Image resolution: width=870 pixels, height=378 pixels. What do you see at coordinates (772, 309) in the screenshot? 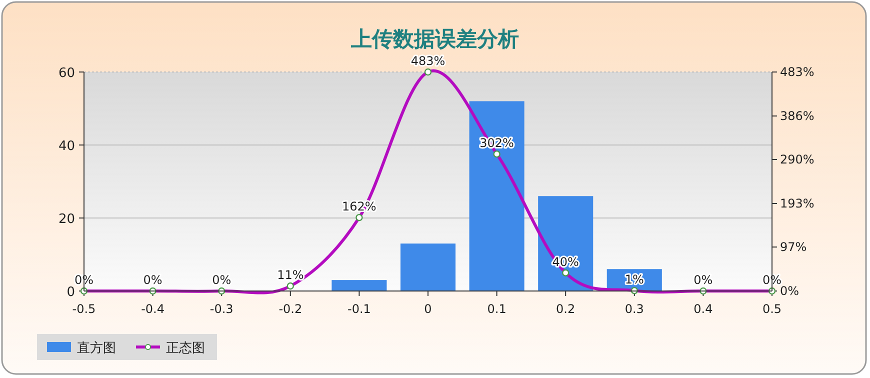
I see `x-tick-label: 0.5` at bounding box center [772, 309].